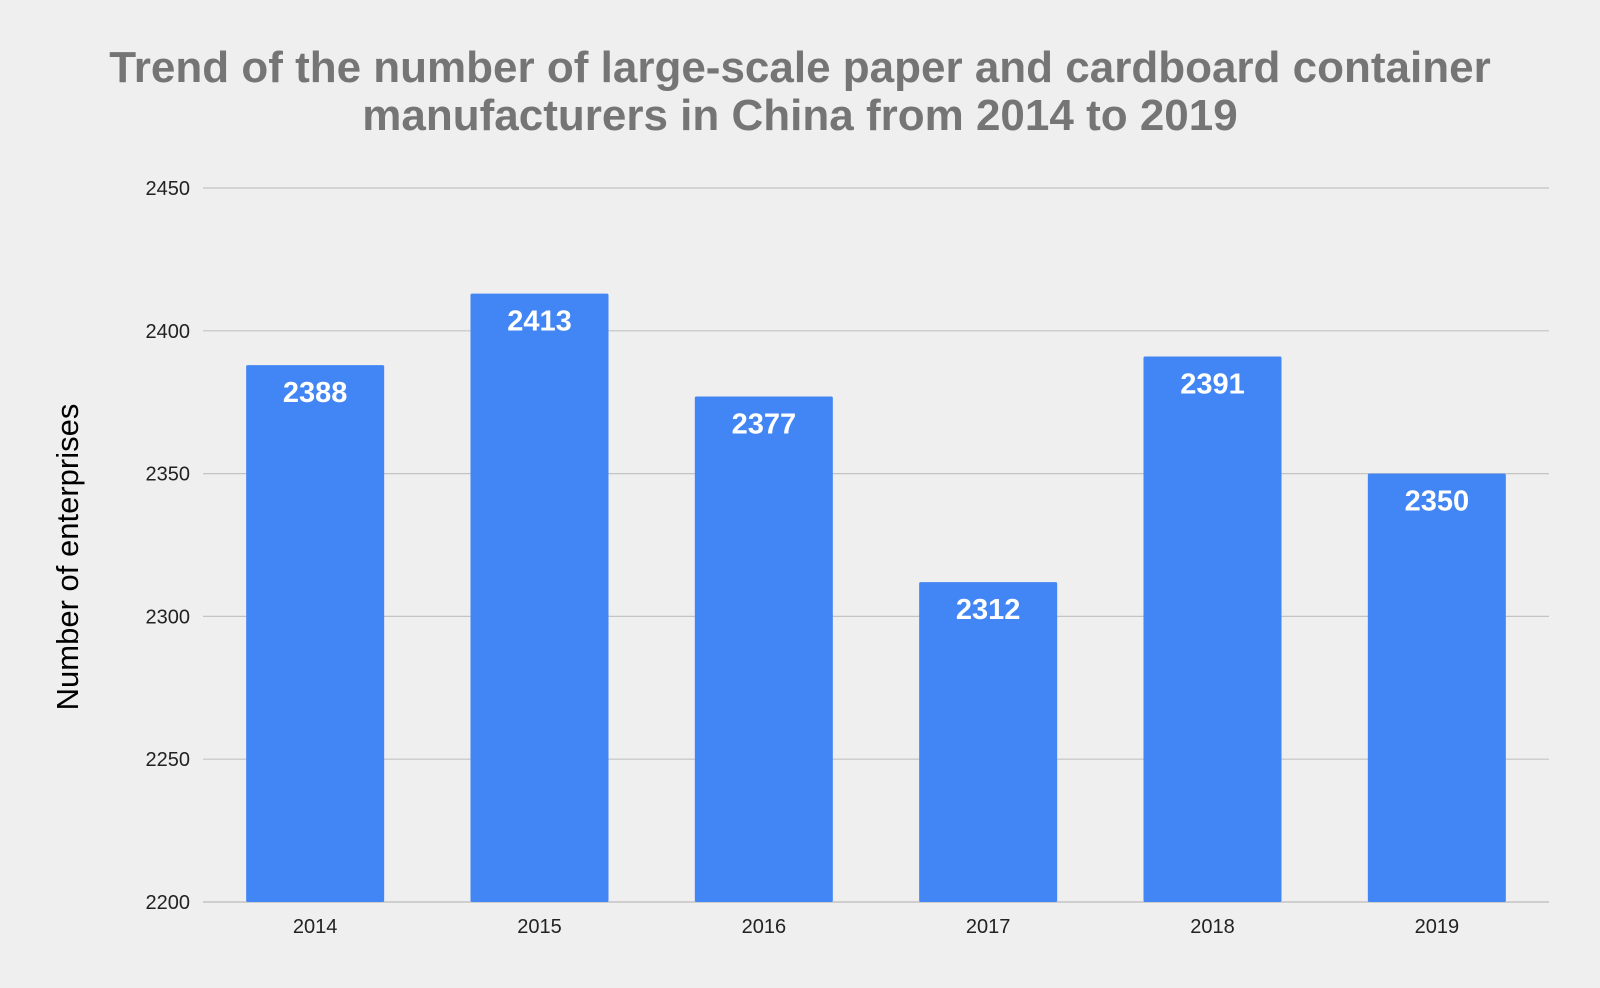  What do you see at coordinates (988, 610) in the screenshot?
I see `data-label-2017: 2312` at bounding box center [988, 610].